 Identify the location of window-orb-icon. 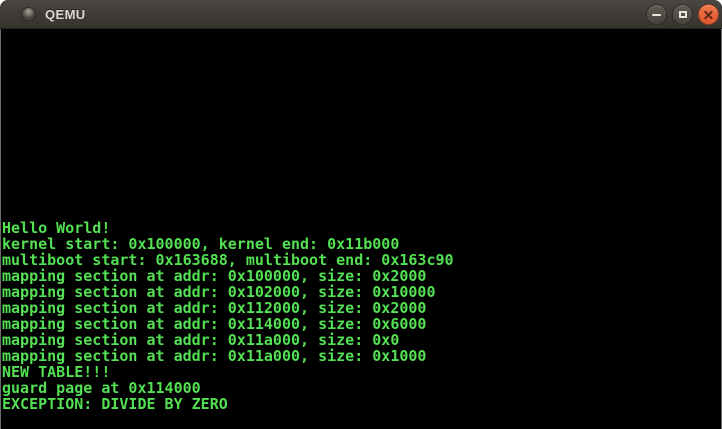
(28, 14).